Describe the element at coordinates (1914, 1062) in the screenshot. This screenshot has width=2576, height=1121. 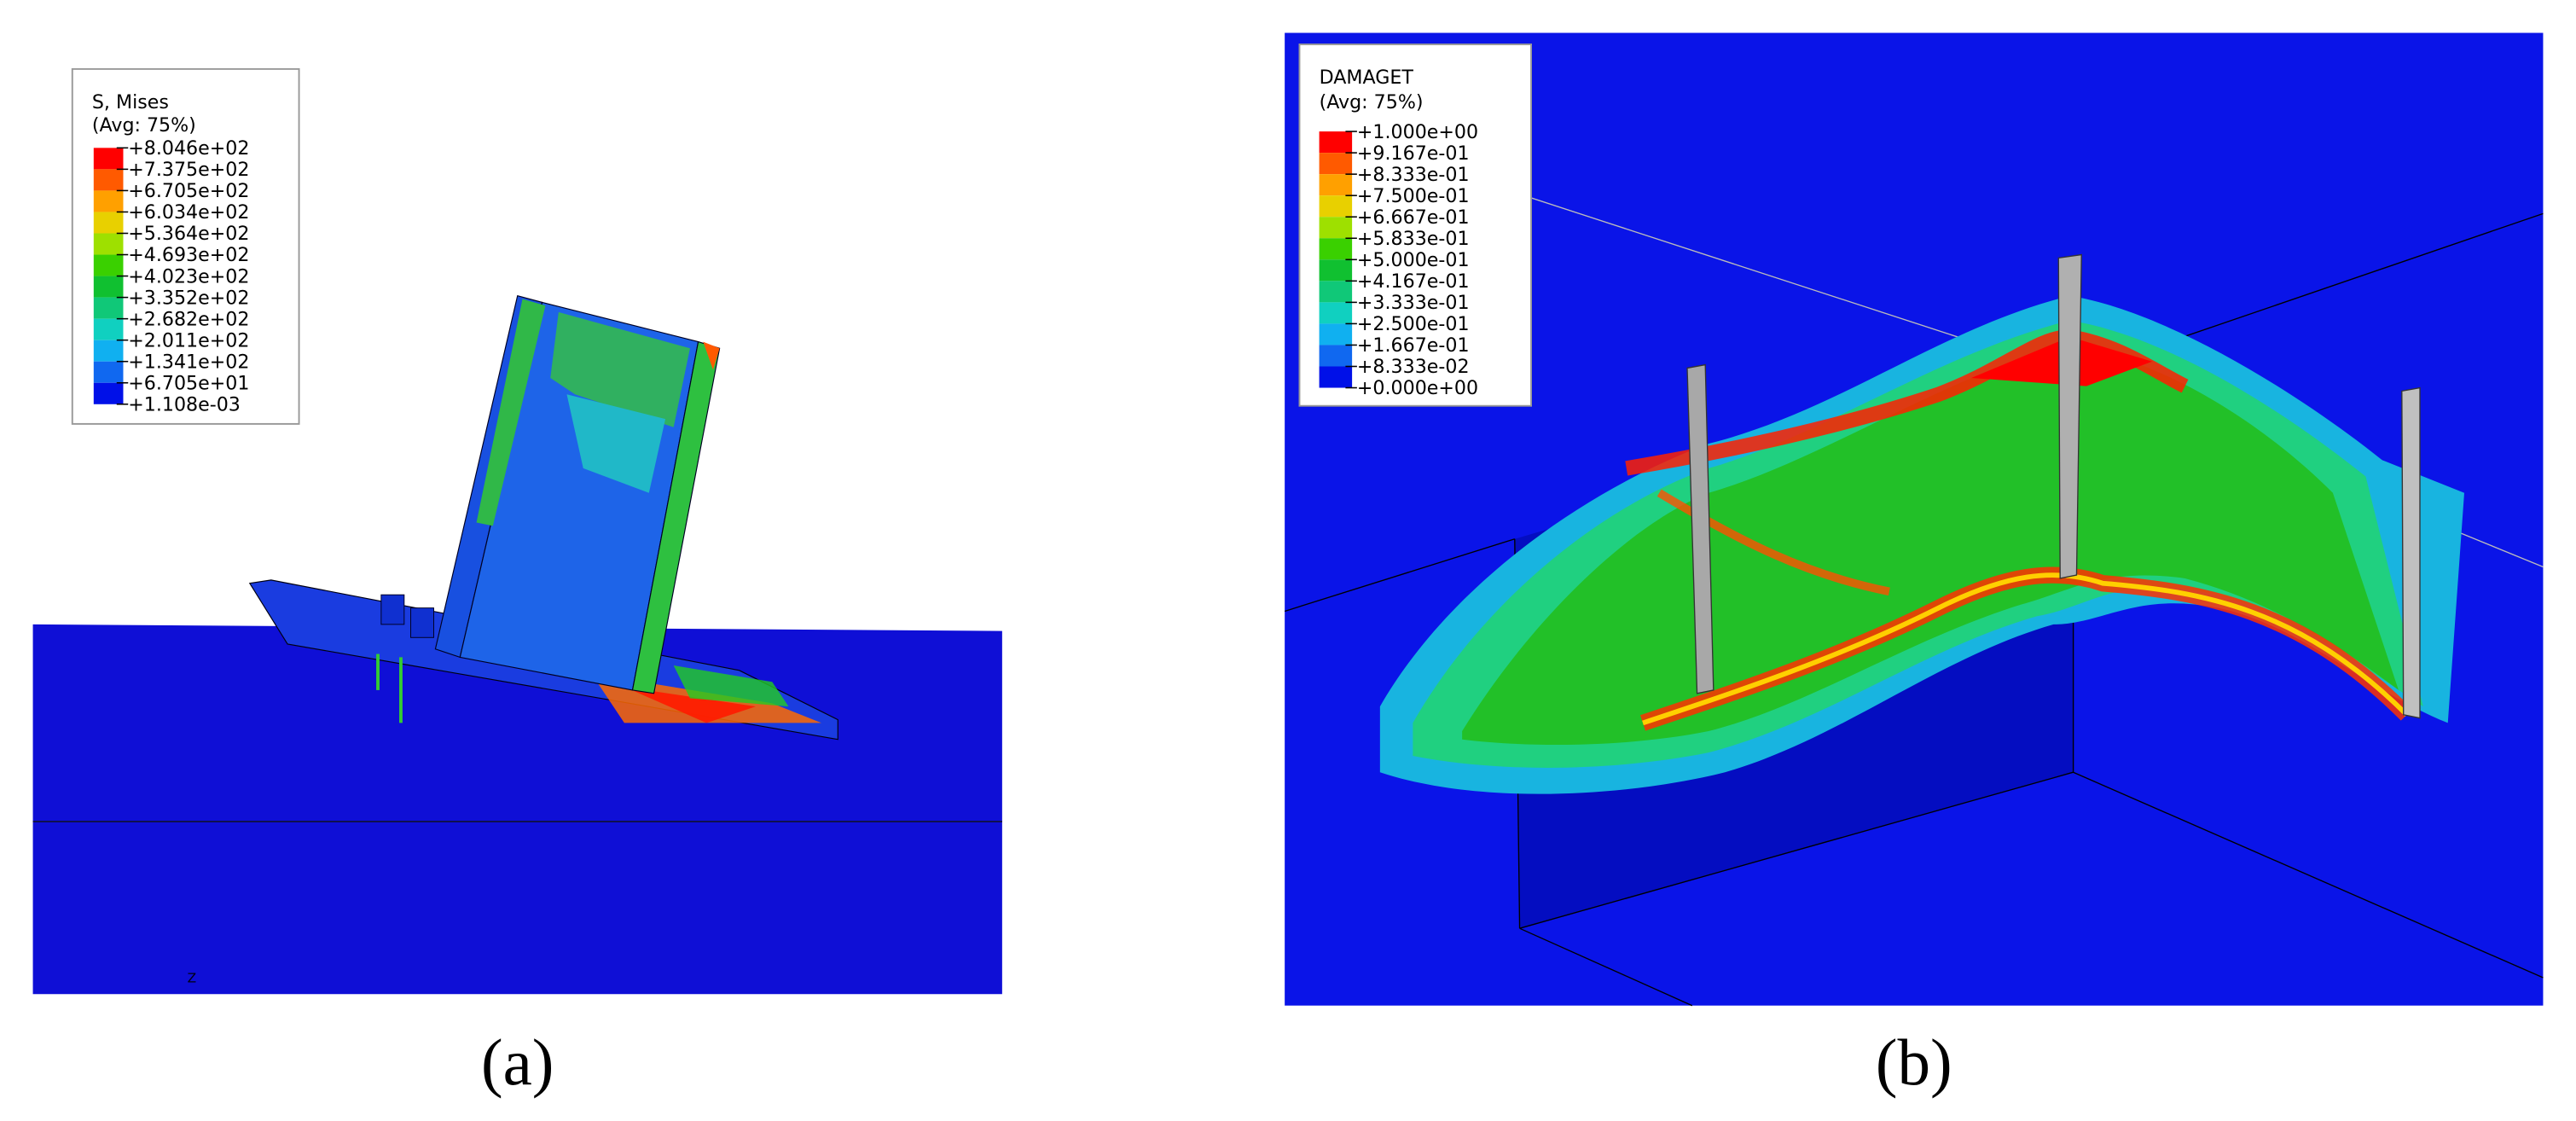
I see `caption: (b)` at that location.